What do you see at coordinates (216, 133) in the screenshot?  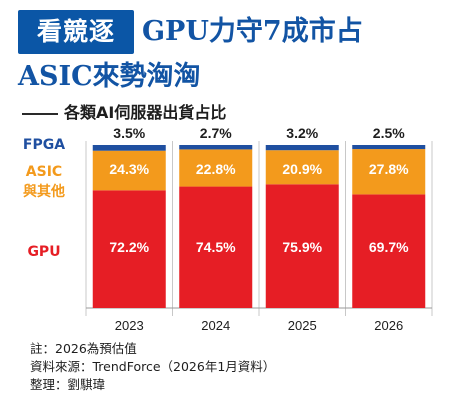 I see `data-label-fpga-2024: 2.7%` at bounding box center [216, 133].